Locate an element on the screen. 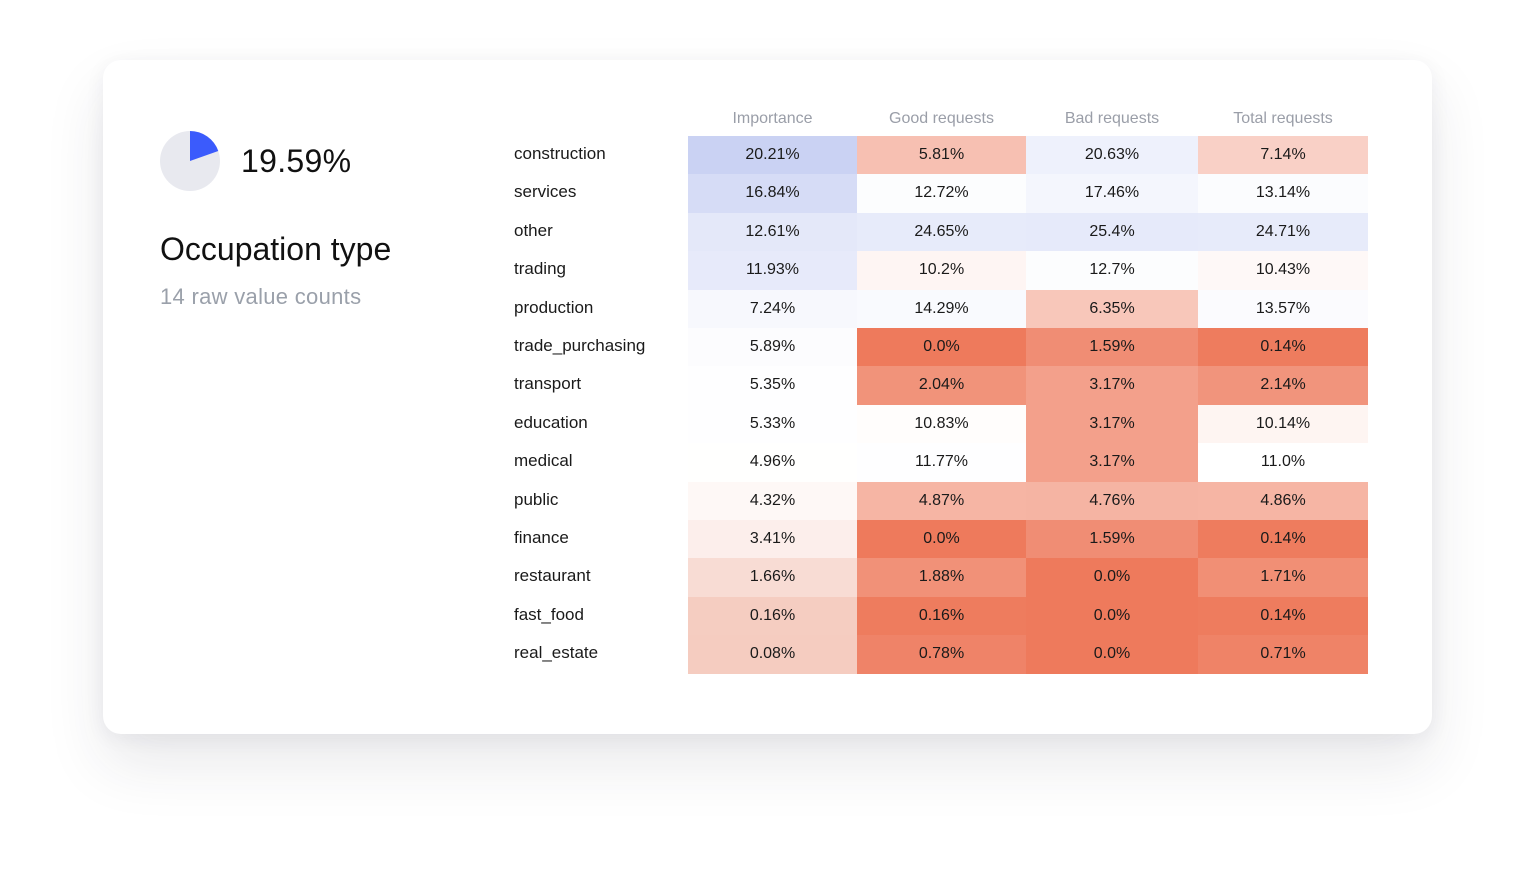 This screenshot has height=881, width=1536. heatmap-cell: 11.93% is located at coordinates (772, 270).